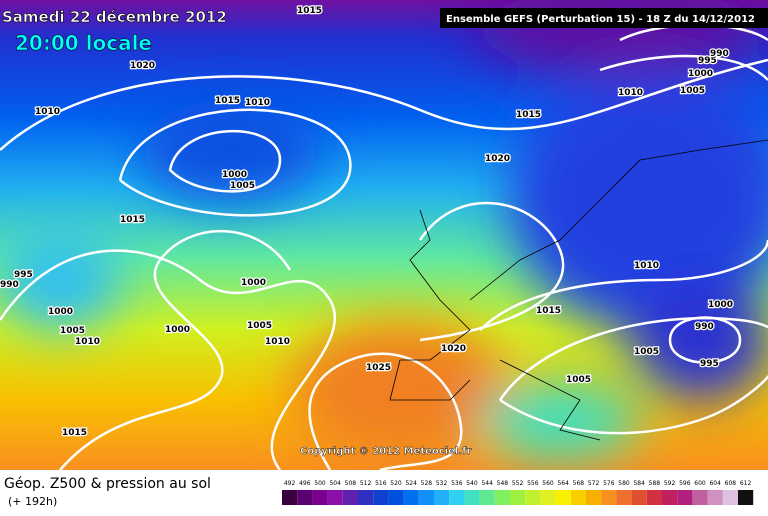  What do you see at coordinates (411, 483) in the screenshot?
I see `legend-label: 524` at bounding box center [411, 483].